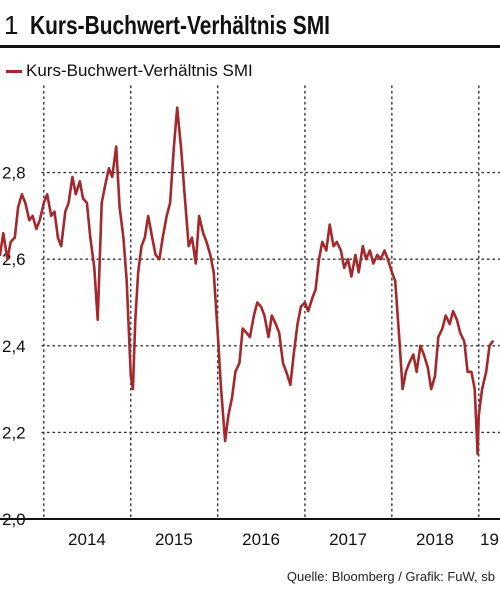 This screenshot has height=591, width=500. Describe the element at coordinates (180, 25) in the screenshot. I see `chart-title: Kurs-Buchwert-Verhältnis SMI` at that location.